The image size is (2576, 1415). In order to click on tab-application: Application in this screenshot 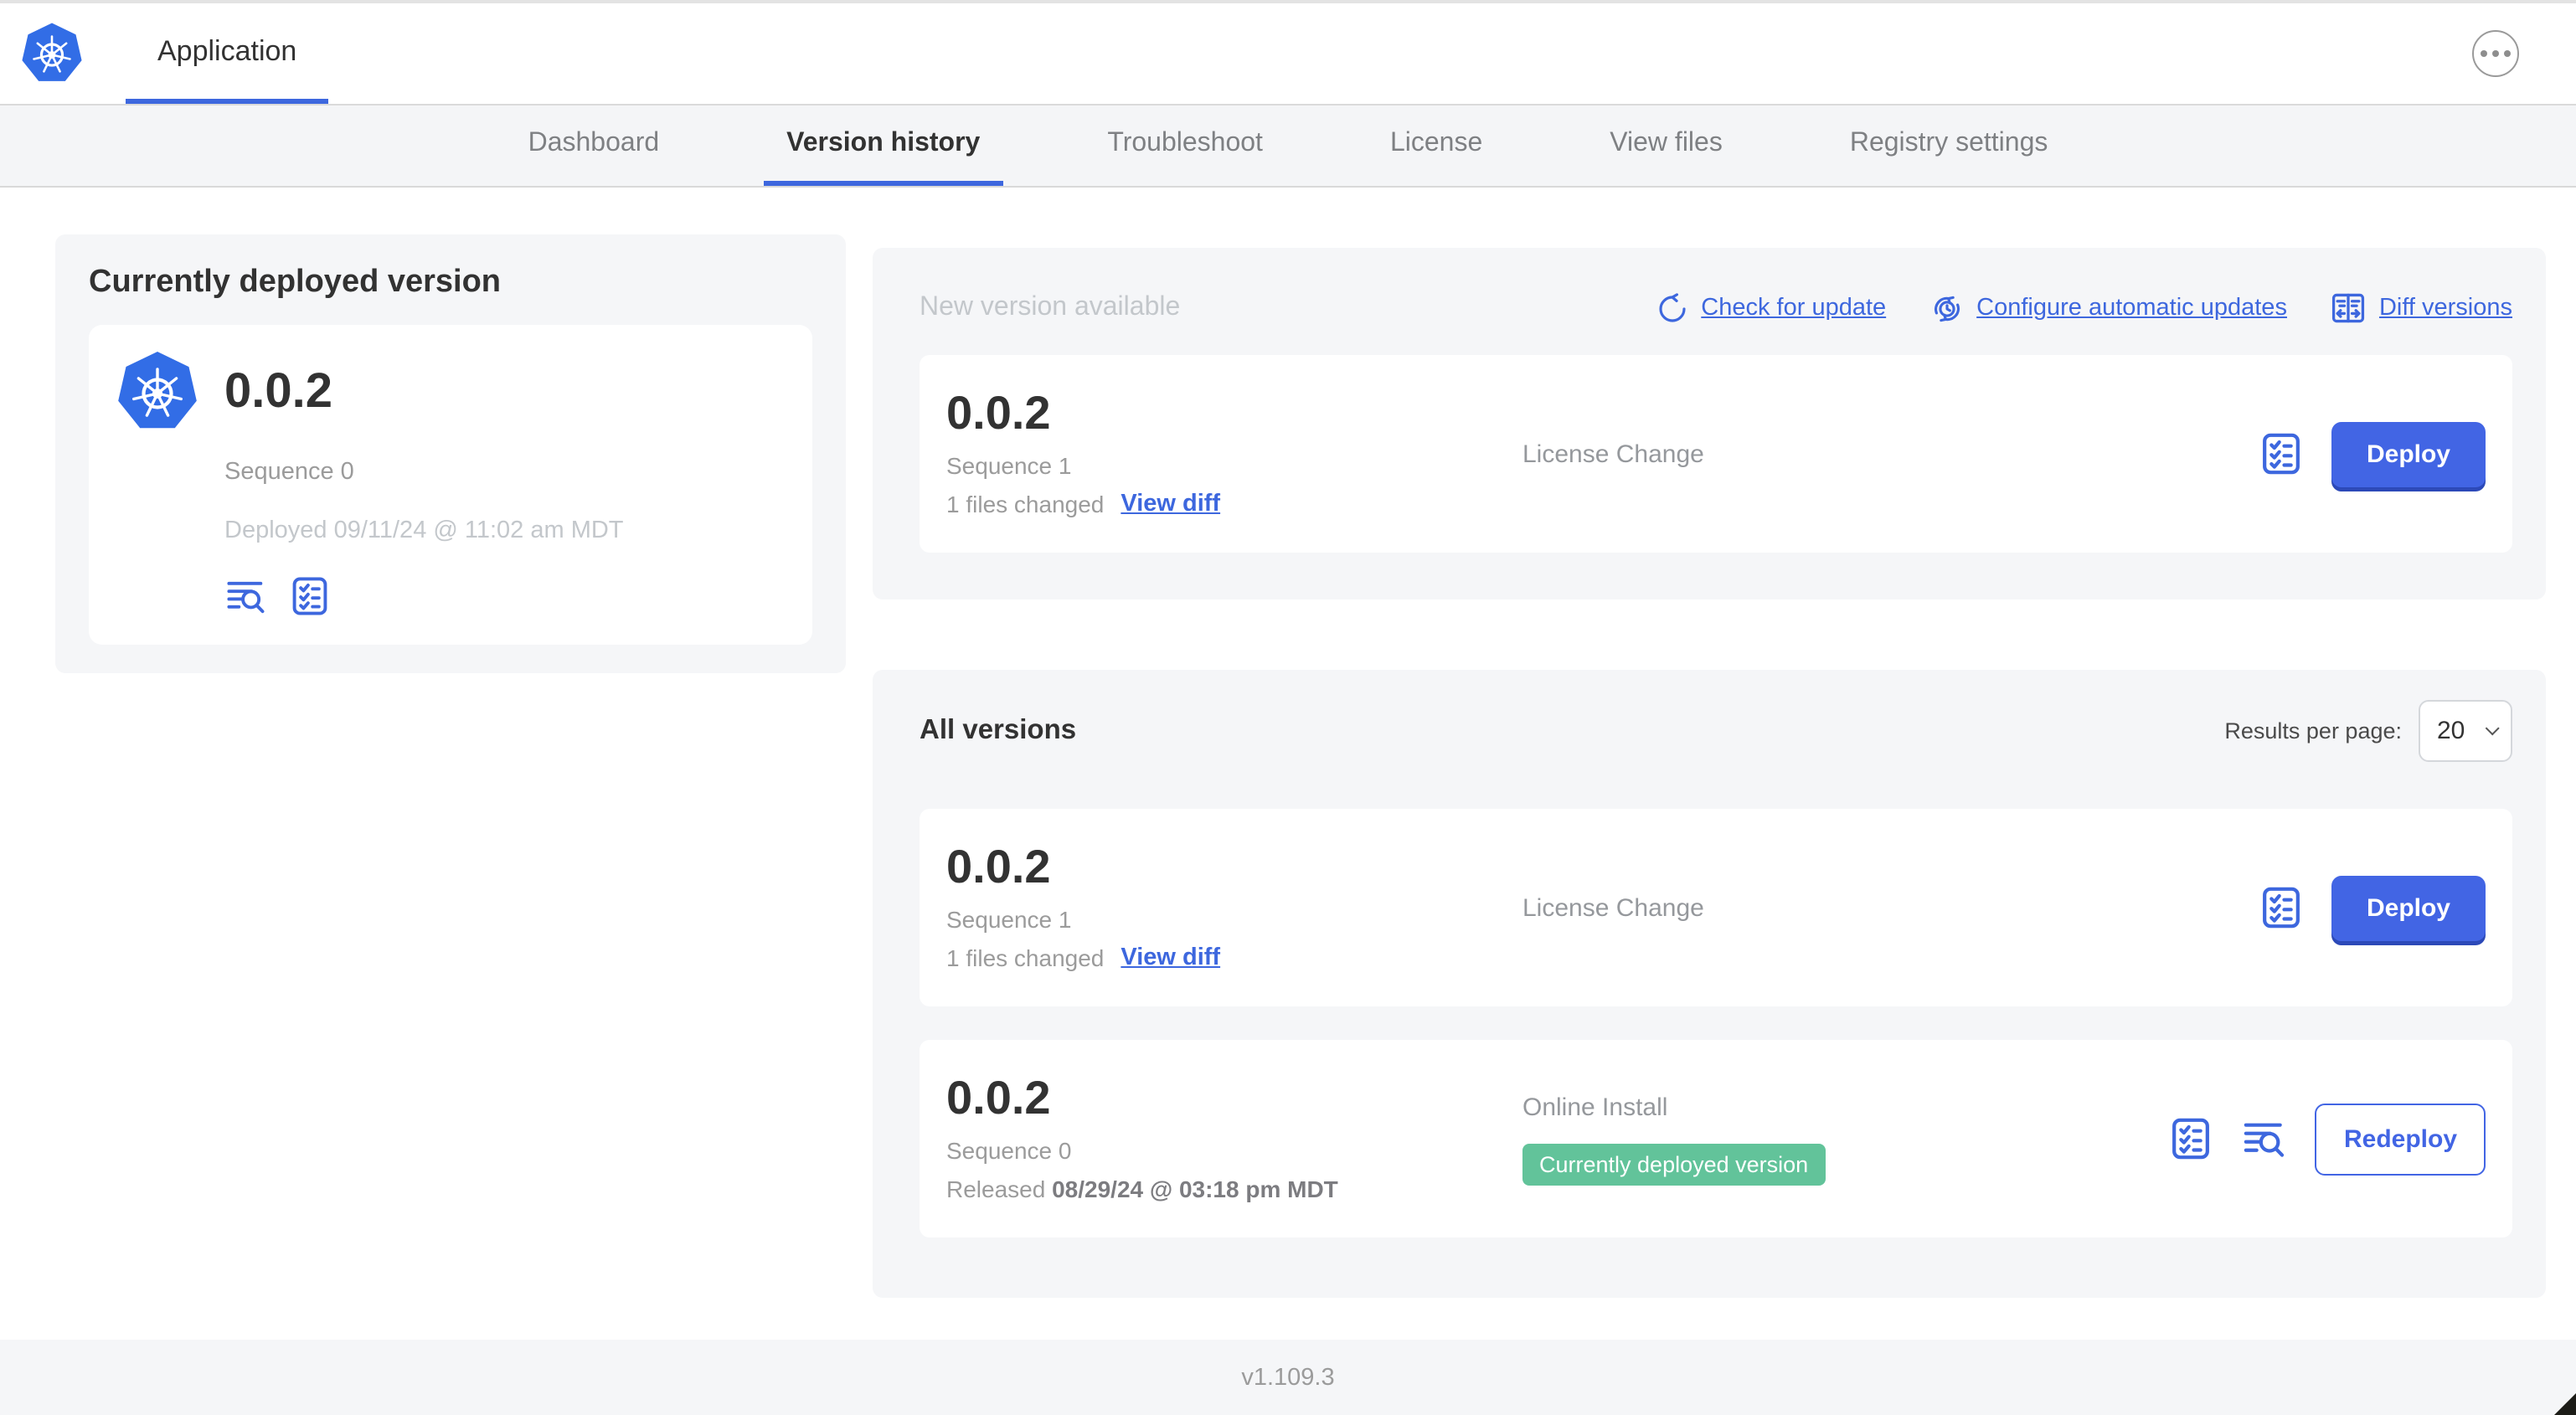, I will do `click(227, 53)`.